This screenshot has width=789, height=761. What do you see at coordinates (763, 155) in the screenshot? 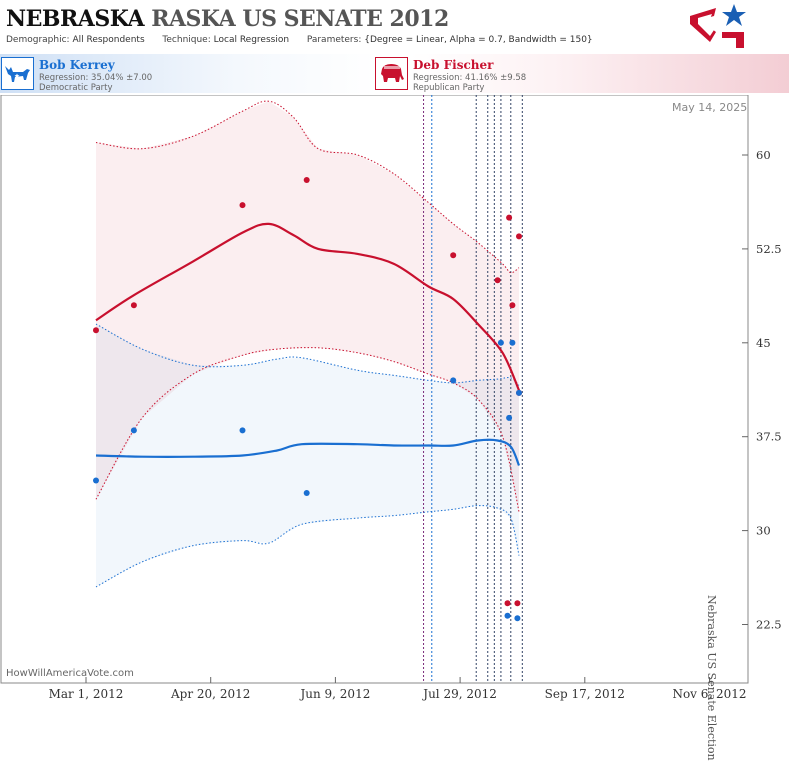
I see `y-tick-label: 60` at bounding box center [763, 155].